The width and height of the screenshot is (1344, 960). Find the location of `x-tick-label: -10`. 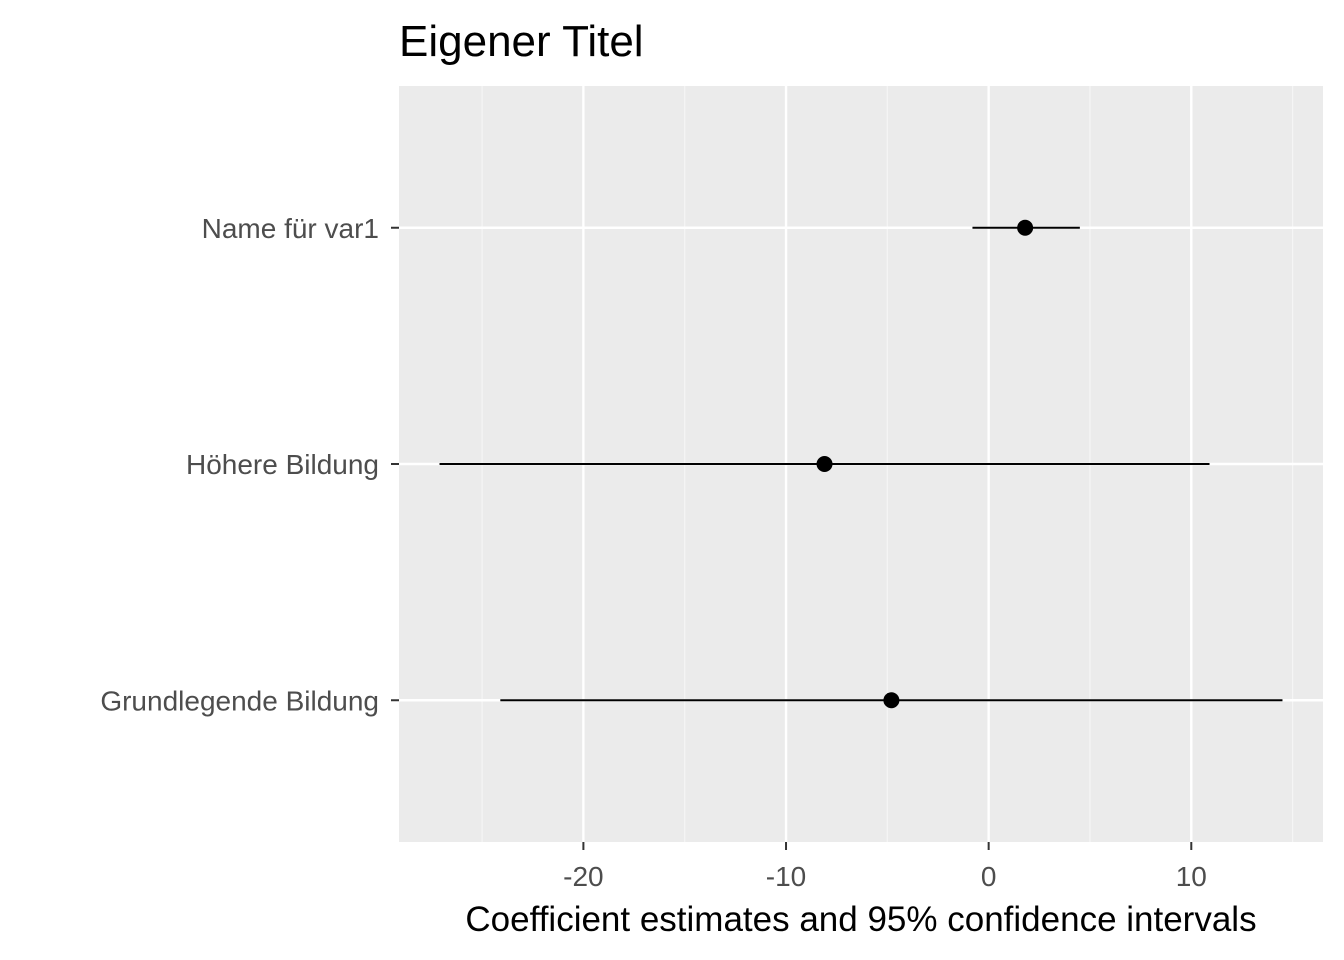

x-tick-label: -10 is located at coordinates (786, 876).